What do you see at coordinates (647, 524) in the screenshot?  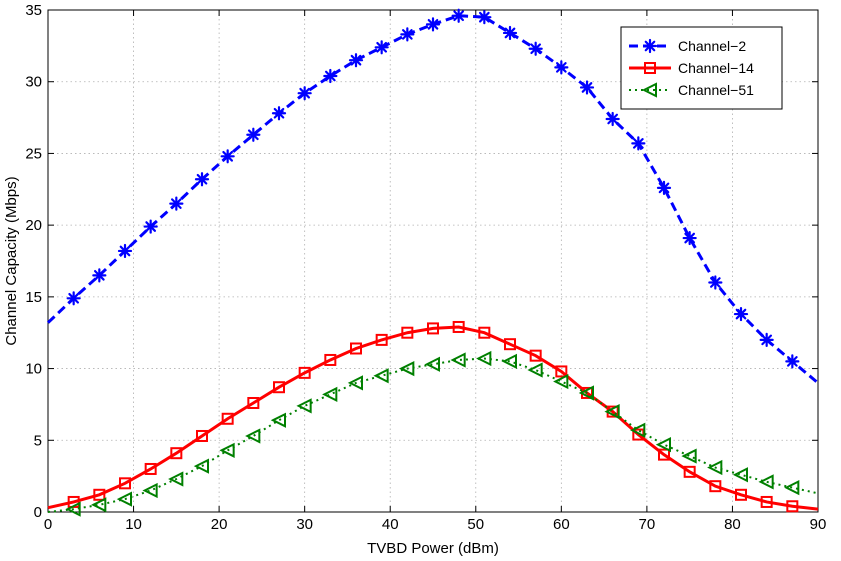 I see `x-tick-label: 70` at bounding box center [647, 524].